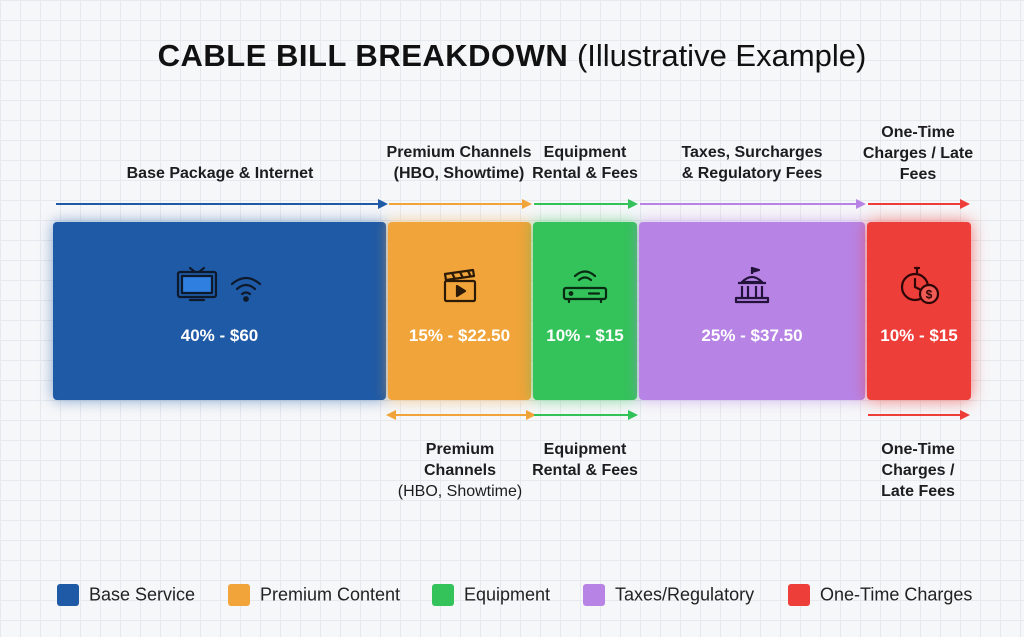 The height and width of the screenshot is (637, 1024). Describe the element at coordinates (721, 55) in the screenshot. I see `title-subtitle: (Illustrative Example)` at that location.